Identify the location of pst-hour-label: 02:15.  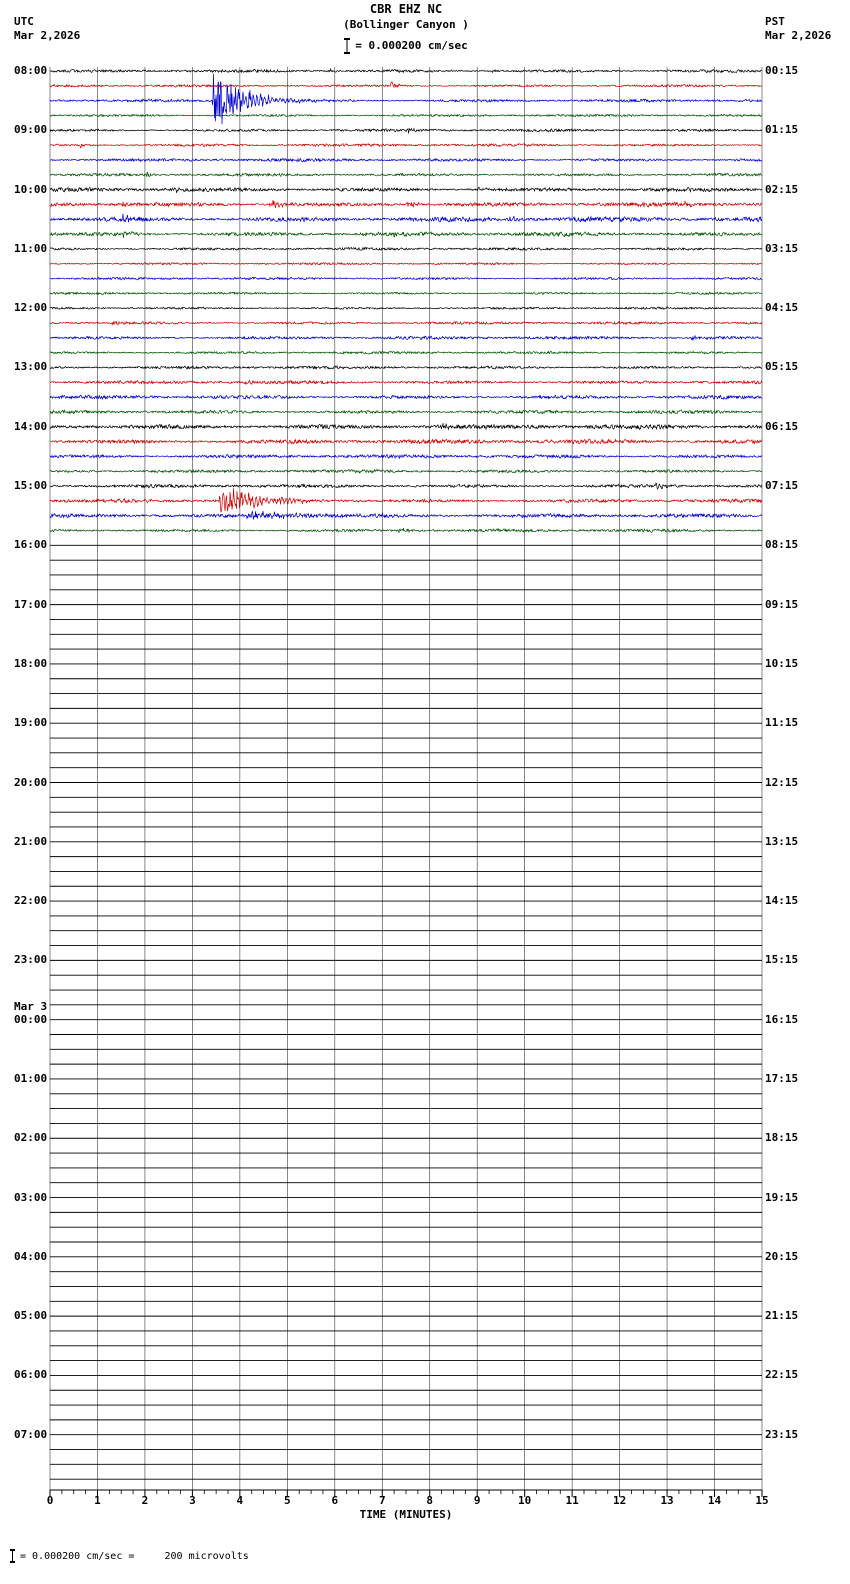
(782, 189).